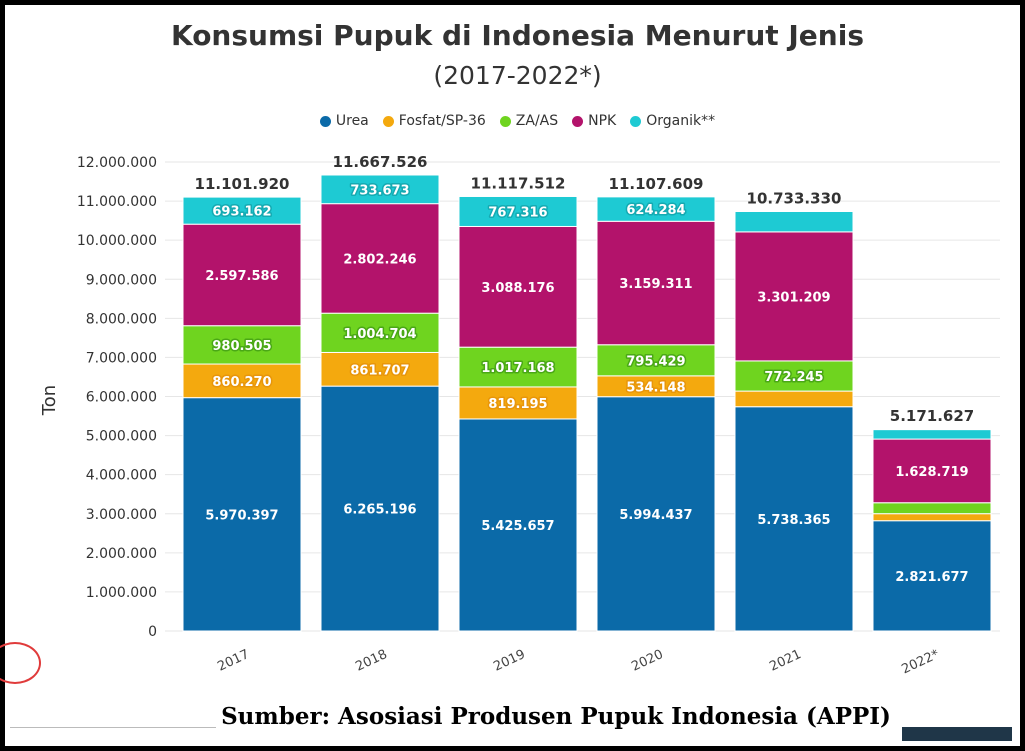 Image resolution: width=1025 pixels, height=751 pixels. I want to click on data-label: 1.004.704, so click(379, 334).